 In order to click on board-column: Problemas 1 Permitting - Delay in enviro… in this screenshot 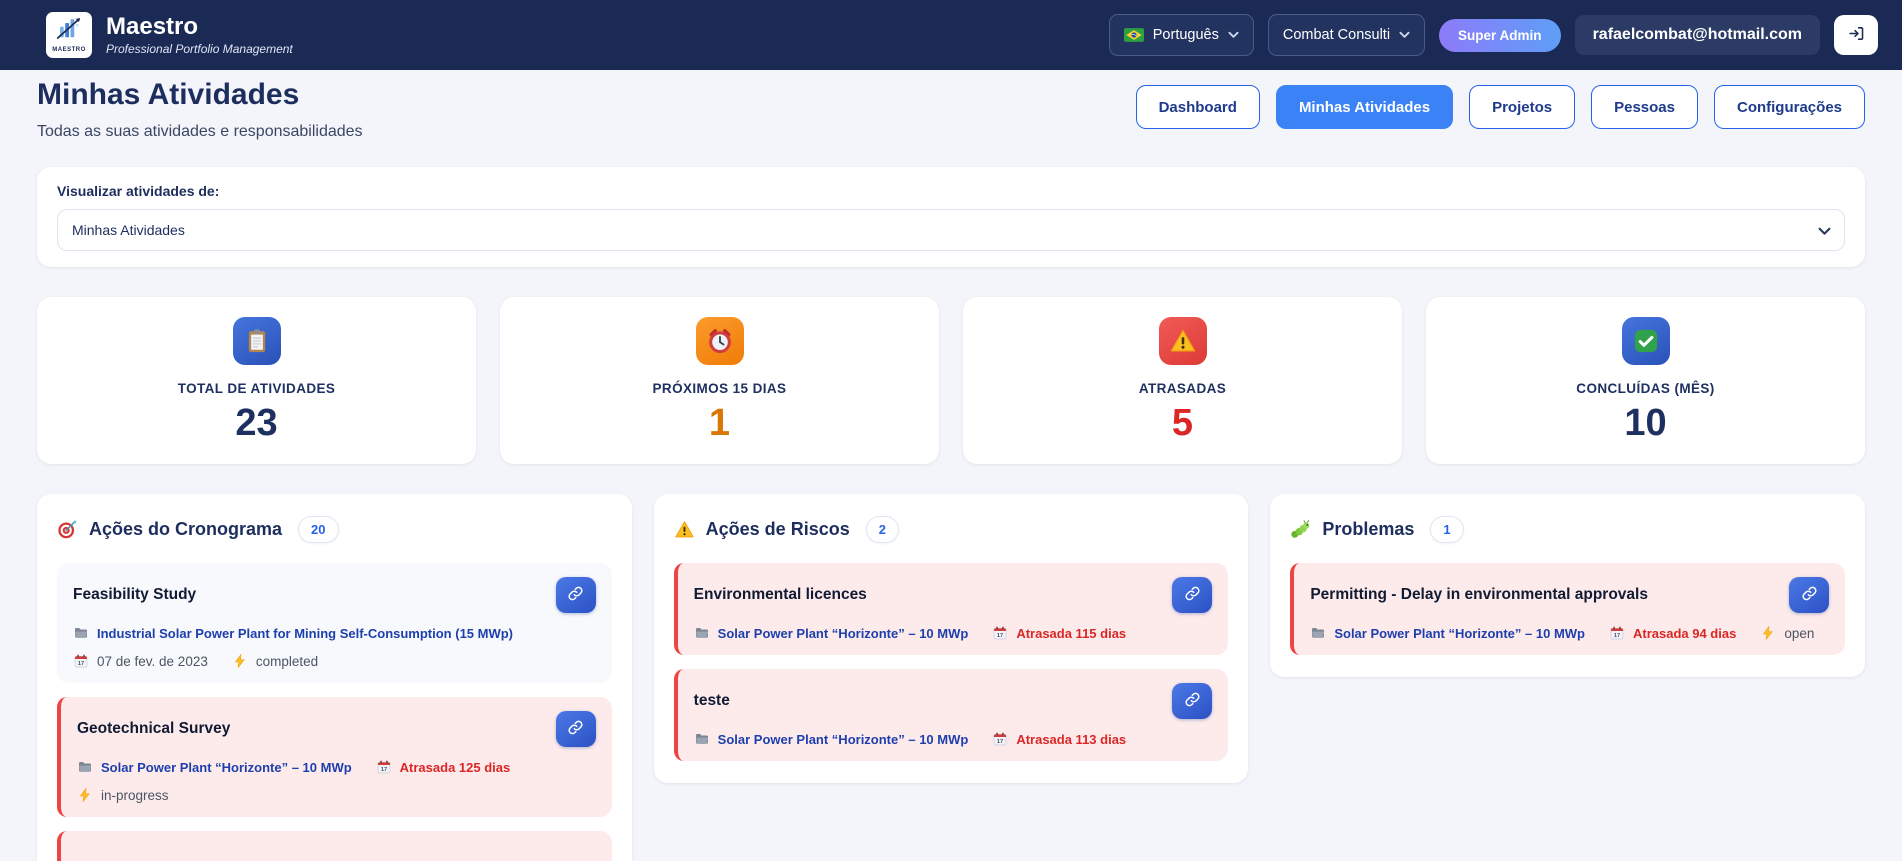, I will do `click(1567, 585)`.